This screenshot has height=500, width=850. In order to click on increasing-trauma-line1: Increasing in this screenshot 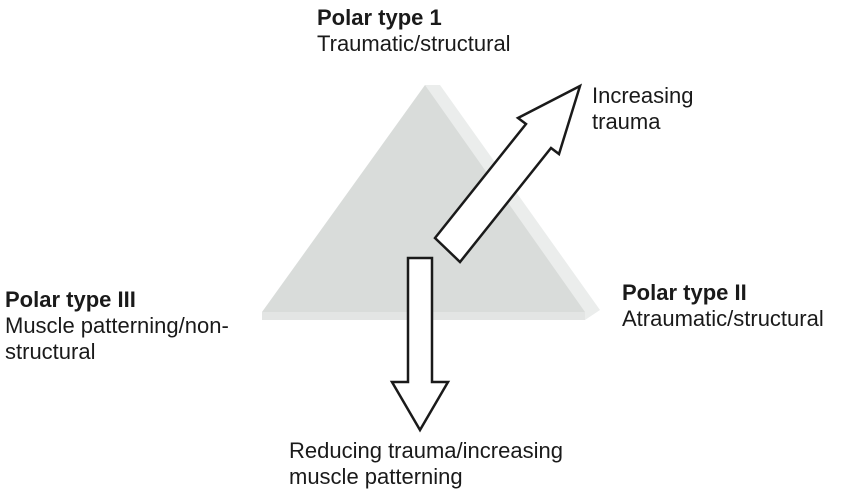, I will do `click(643, 95)`.